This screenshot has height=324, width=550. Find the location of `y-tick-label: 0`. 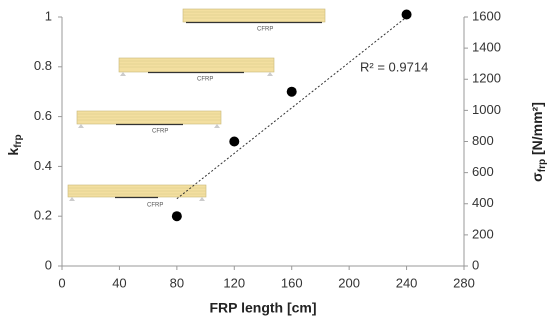

y-tick-label: 0 is located at coordinates (48, 264).